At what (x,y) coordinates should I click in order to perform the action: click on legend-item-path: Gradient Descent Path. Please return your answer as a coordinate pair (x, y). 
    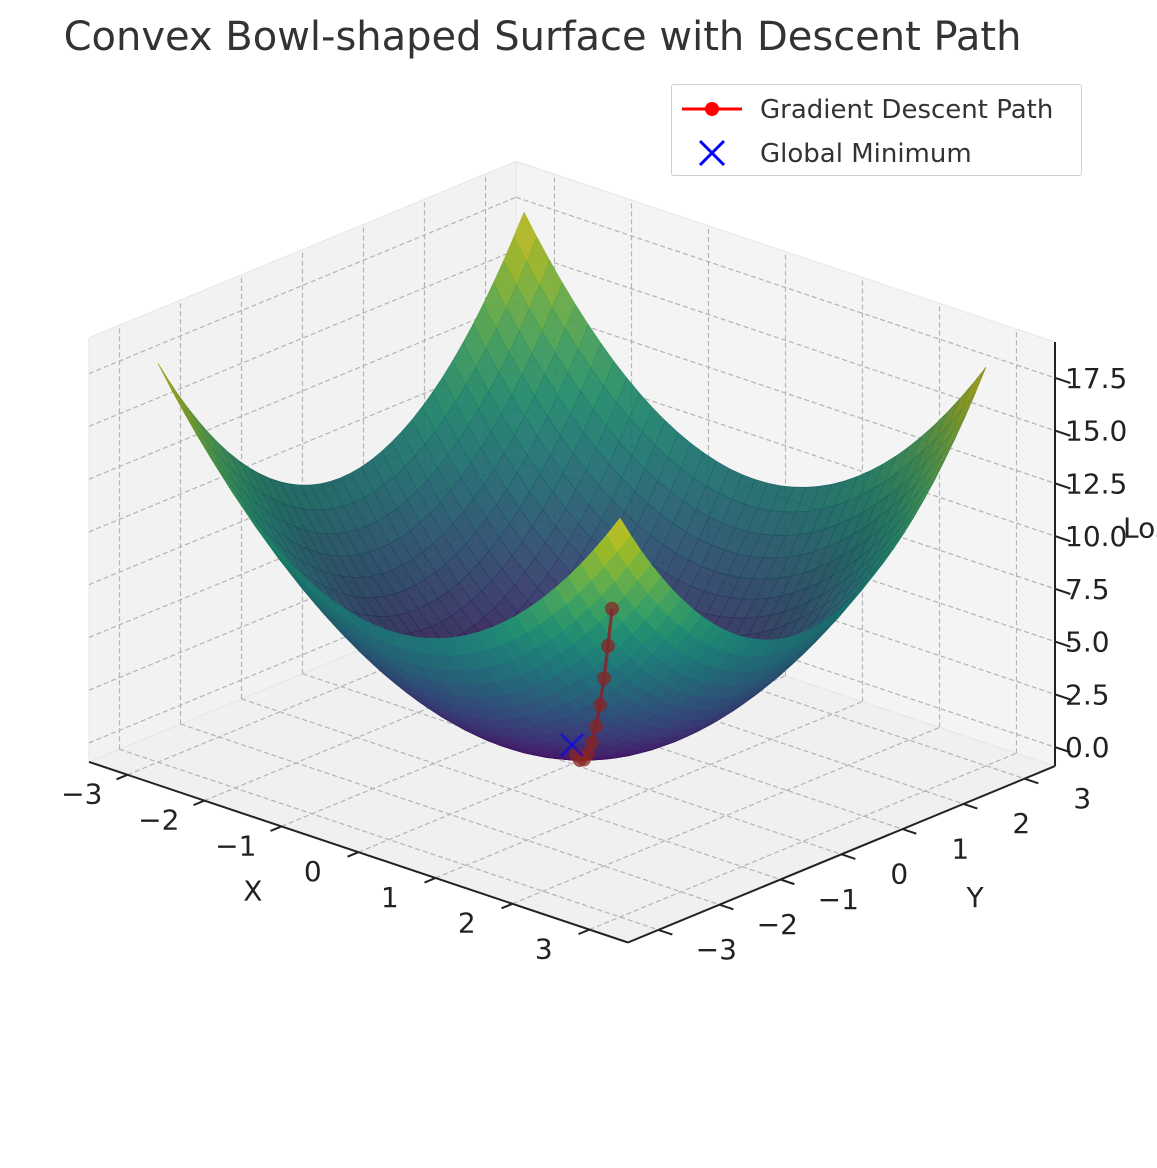
    Looking at the image, I should click on (876, 109).